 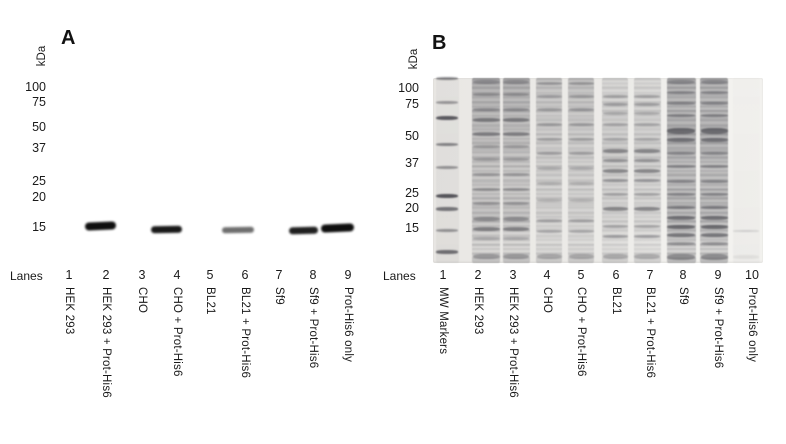 I want to click on panel-b-lane-label-7: BL21 + Prot-His6, so click(x=650, y=333).